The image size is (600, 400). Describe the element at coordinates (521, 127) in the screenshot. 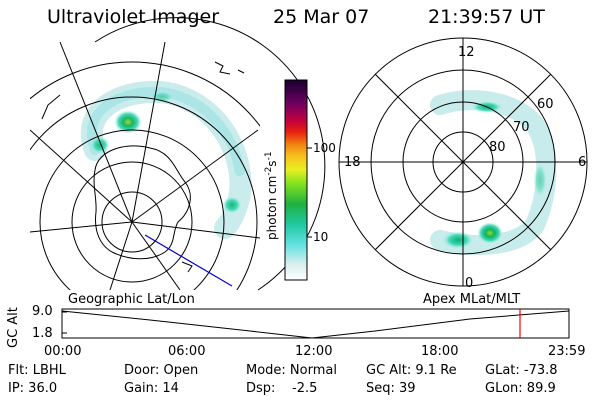

I see `mlat-label-70: 70` at that location.